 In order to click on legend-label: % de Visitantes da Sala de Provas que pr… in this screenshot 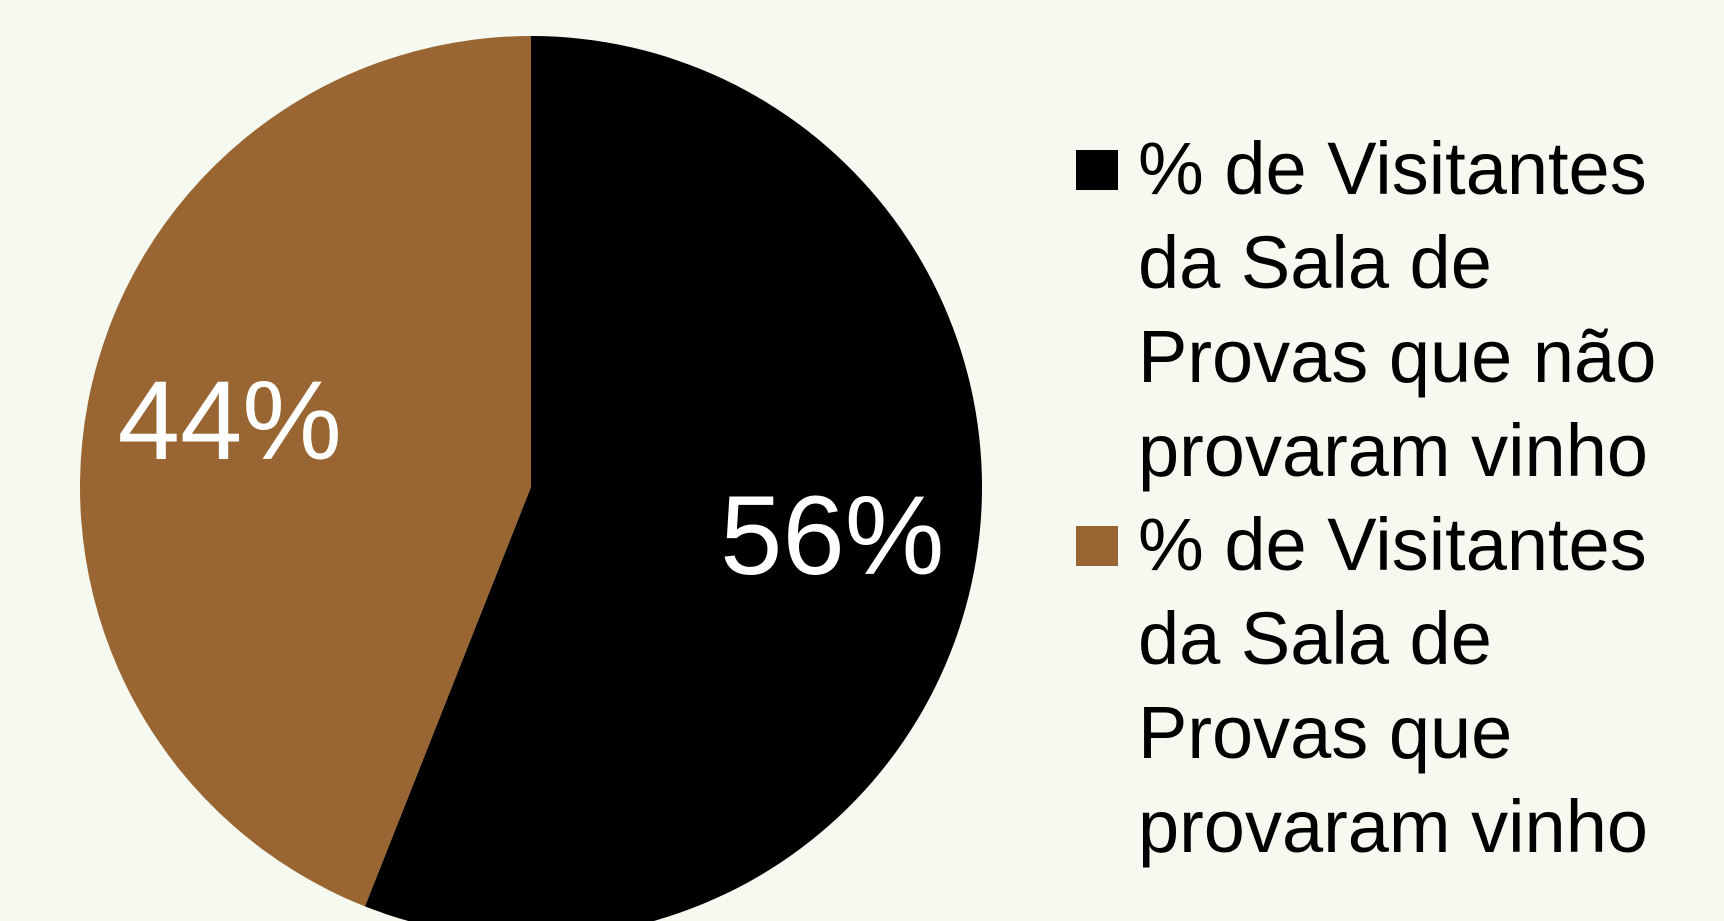, I will do `click(1393, 685)`.